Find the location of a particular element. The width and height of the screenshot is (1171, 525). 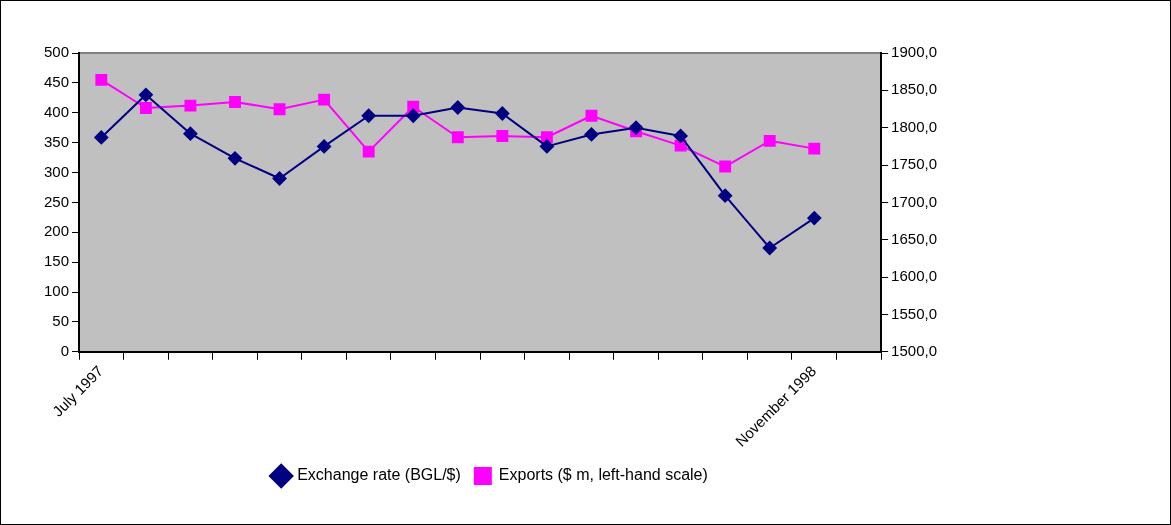

y-tick-label: 450 is located at coordinates (57, 82).